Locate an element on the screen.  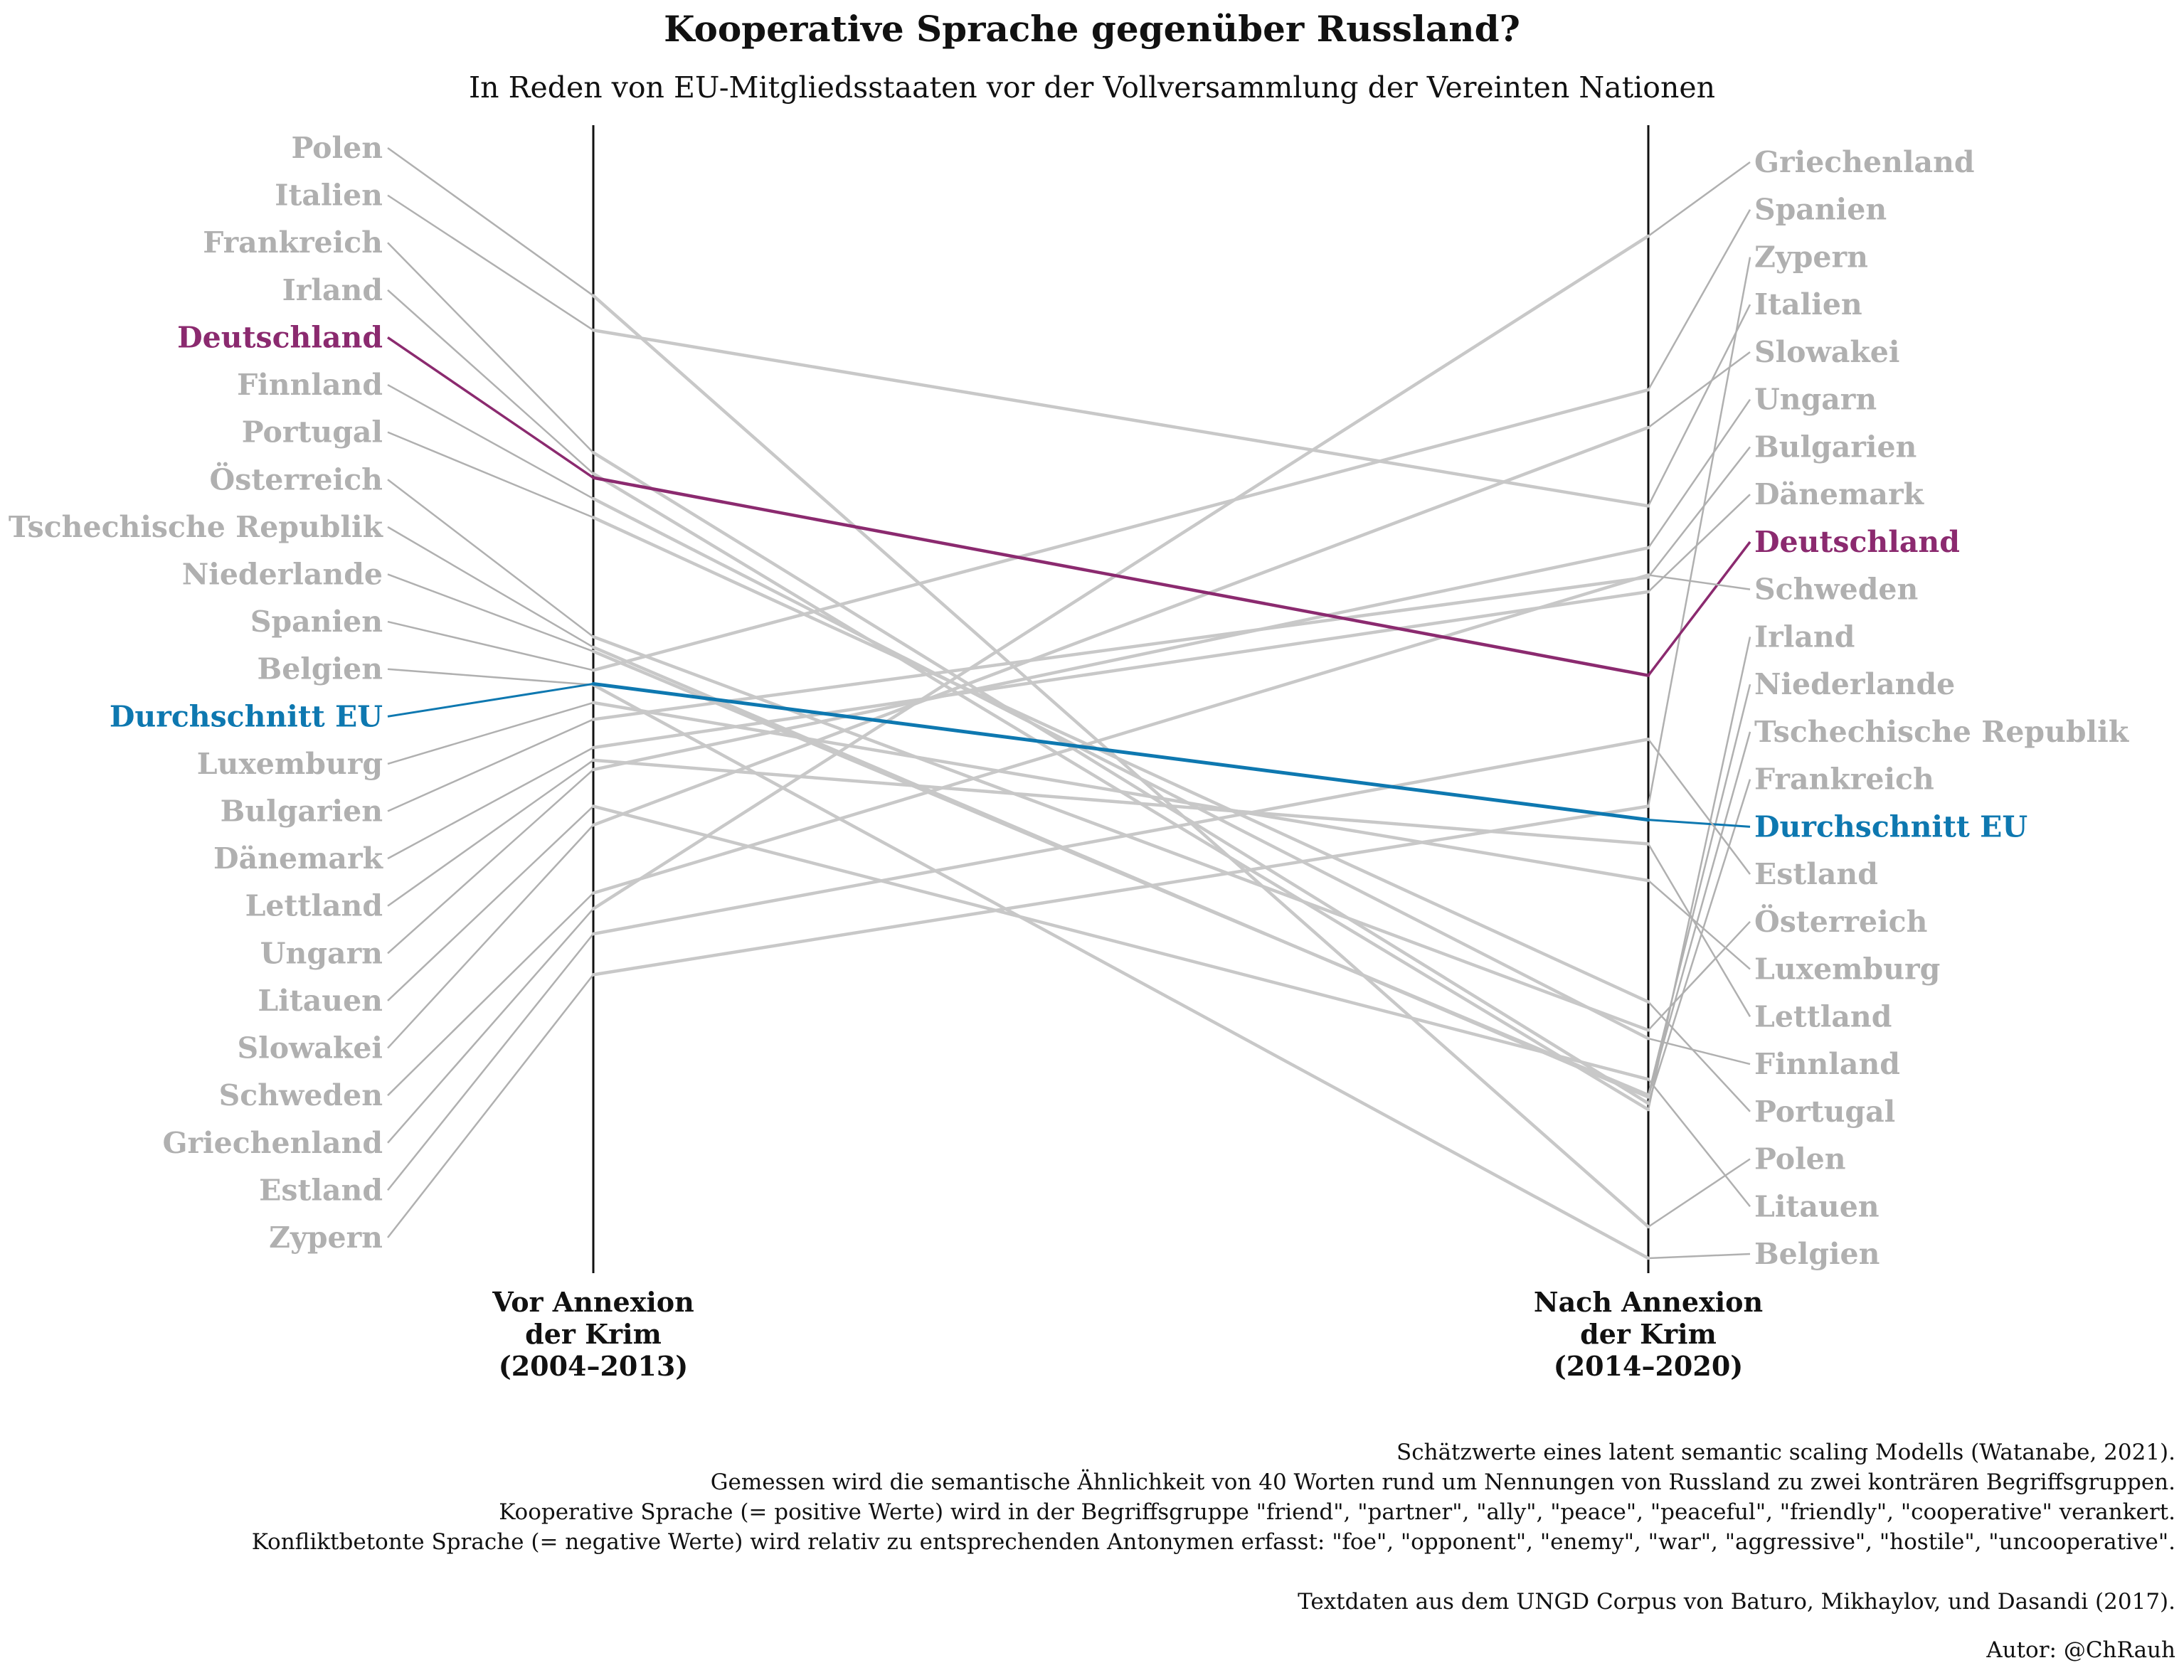
right-label-luxemburg: Luxemburg is located at coordinates (1847, 969).